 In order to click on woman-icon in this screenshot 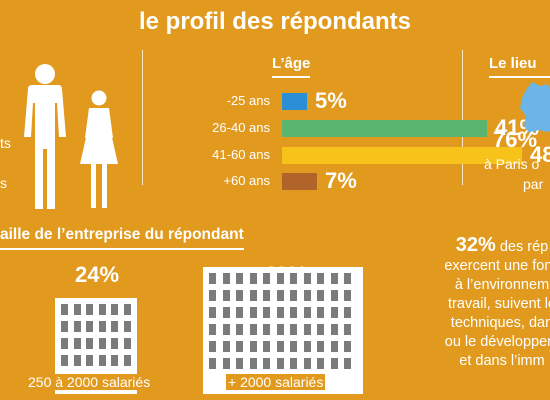, I will do `click(99, 149)`.